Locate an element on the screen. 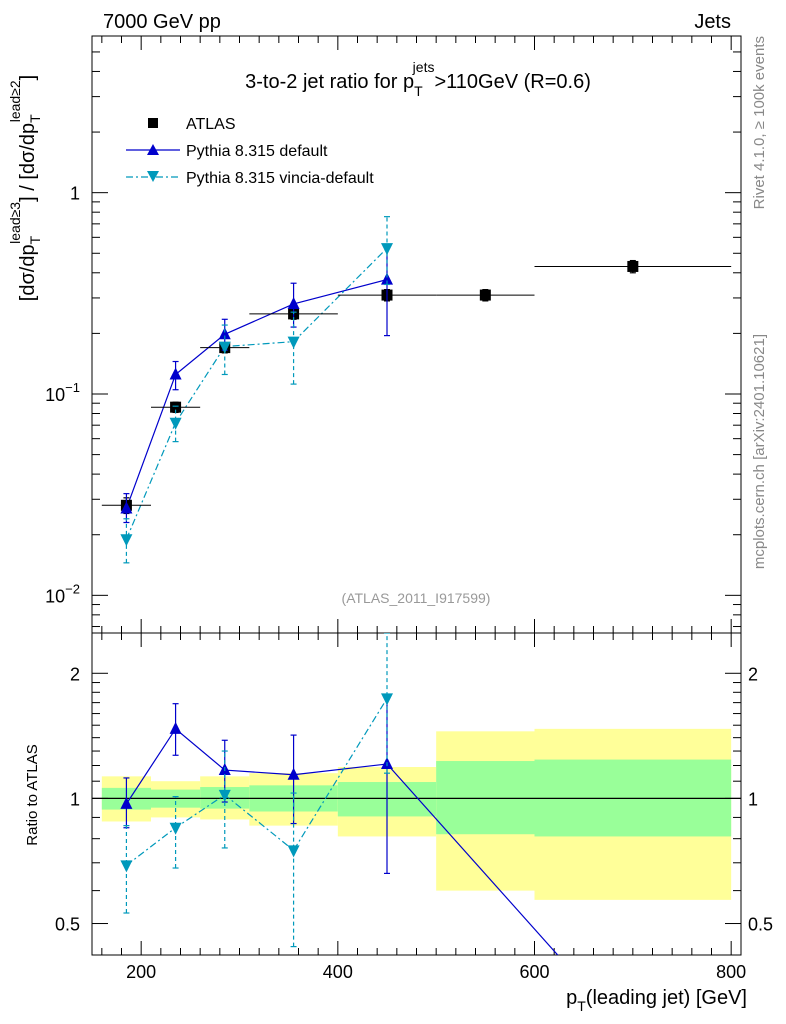  ratio-ytick-label-left-0.5: 0.5 is located at coordinates (67, 925).